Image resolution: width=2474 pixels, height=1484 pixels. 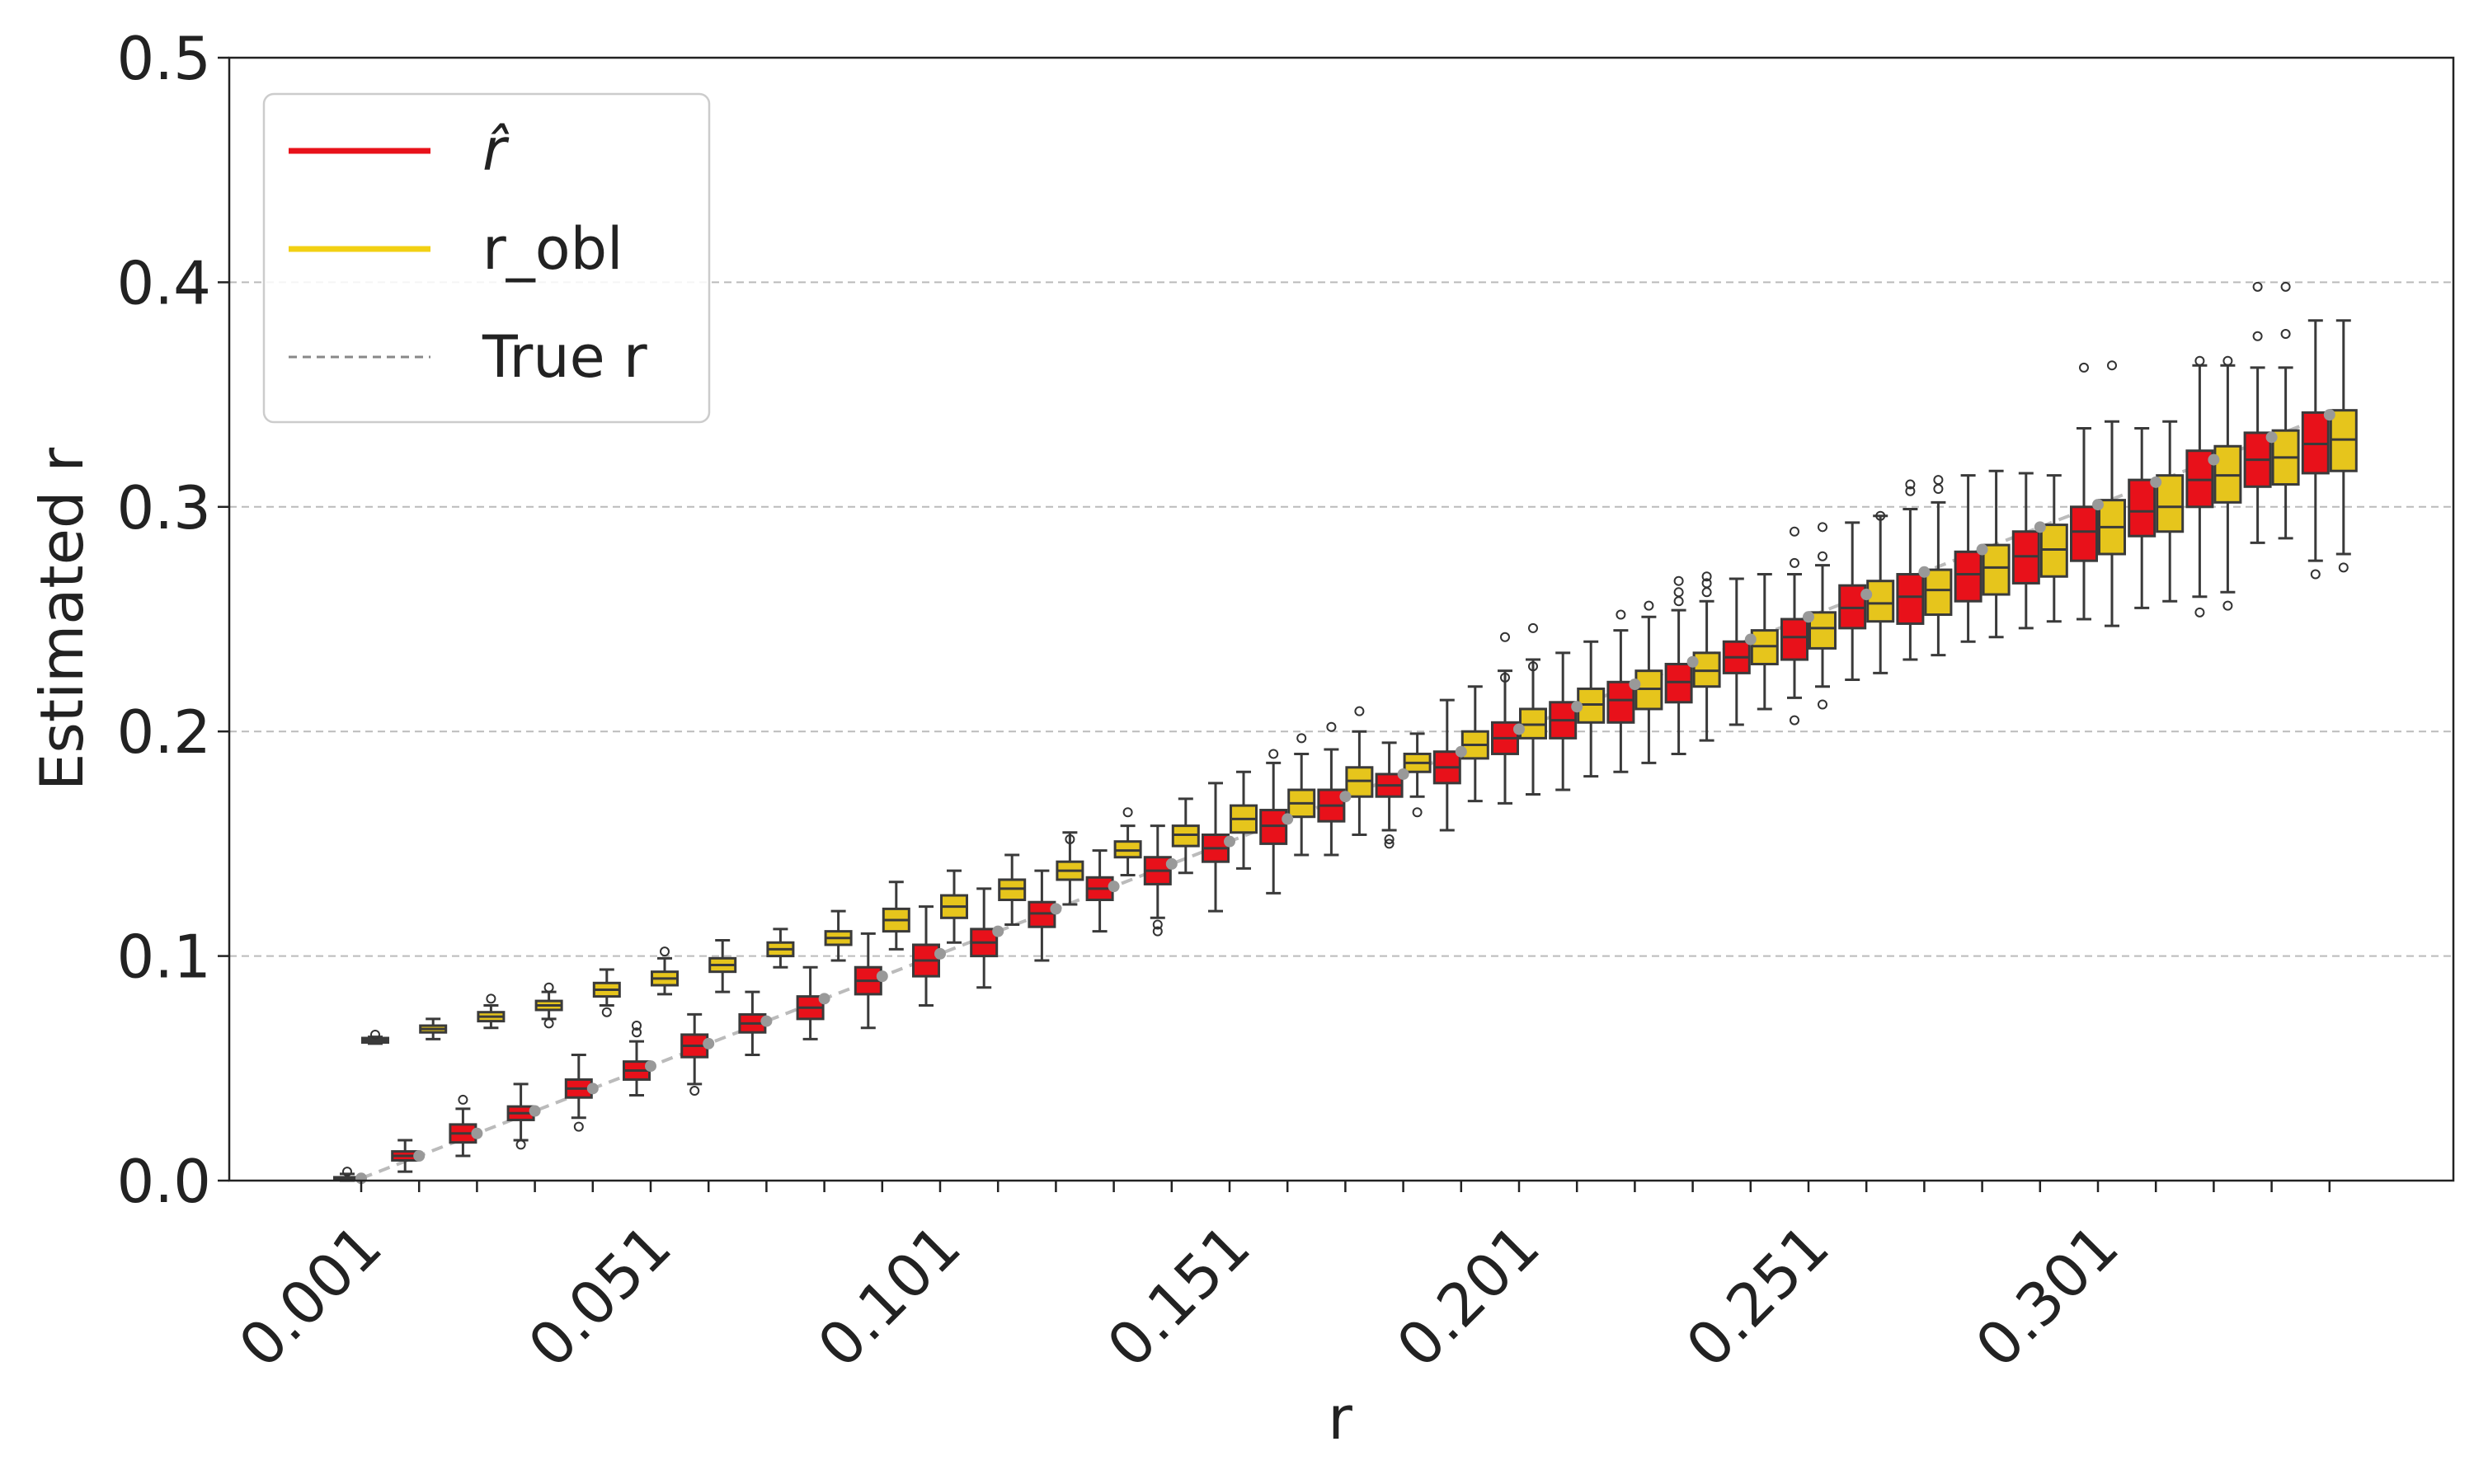 What do you see at coordinates (552, 249) in the screenshot?
I see `legend-r-obl-label: r_obl` at bounding box center [552, 249].